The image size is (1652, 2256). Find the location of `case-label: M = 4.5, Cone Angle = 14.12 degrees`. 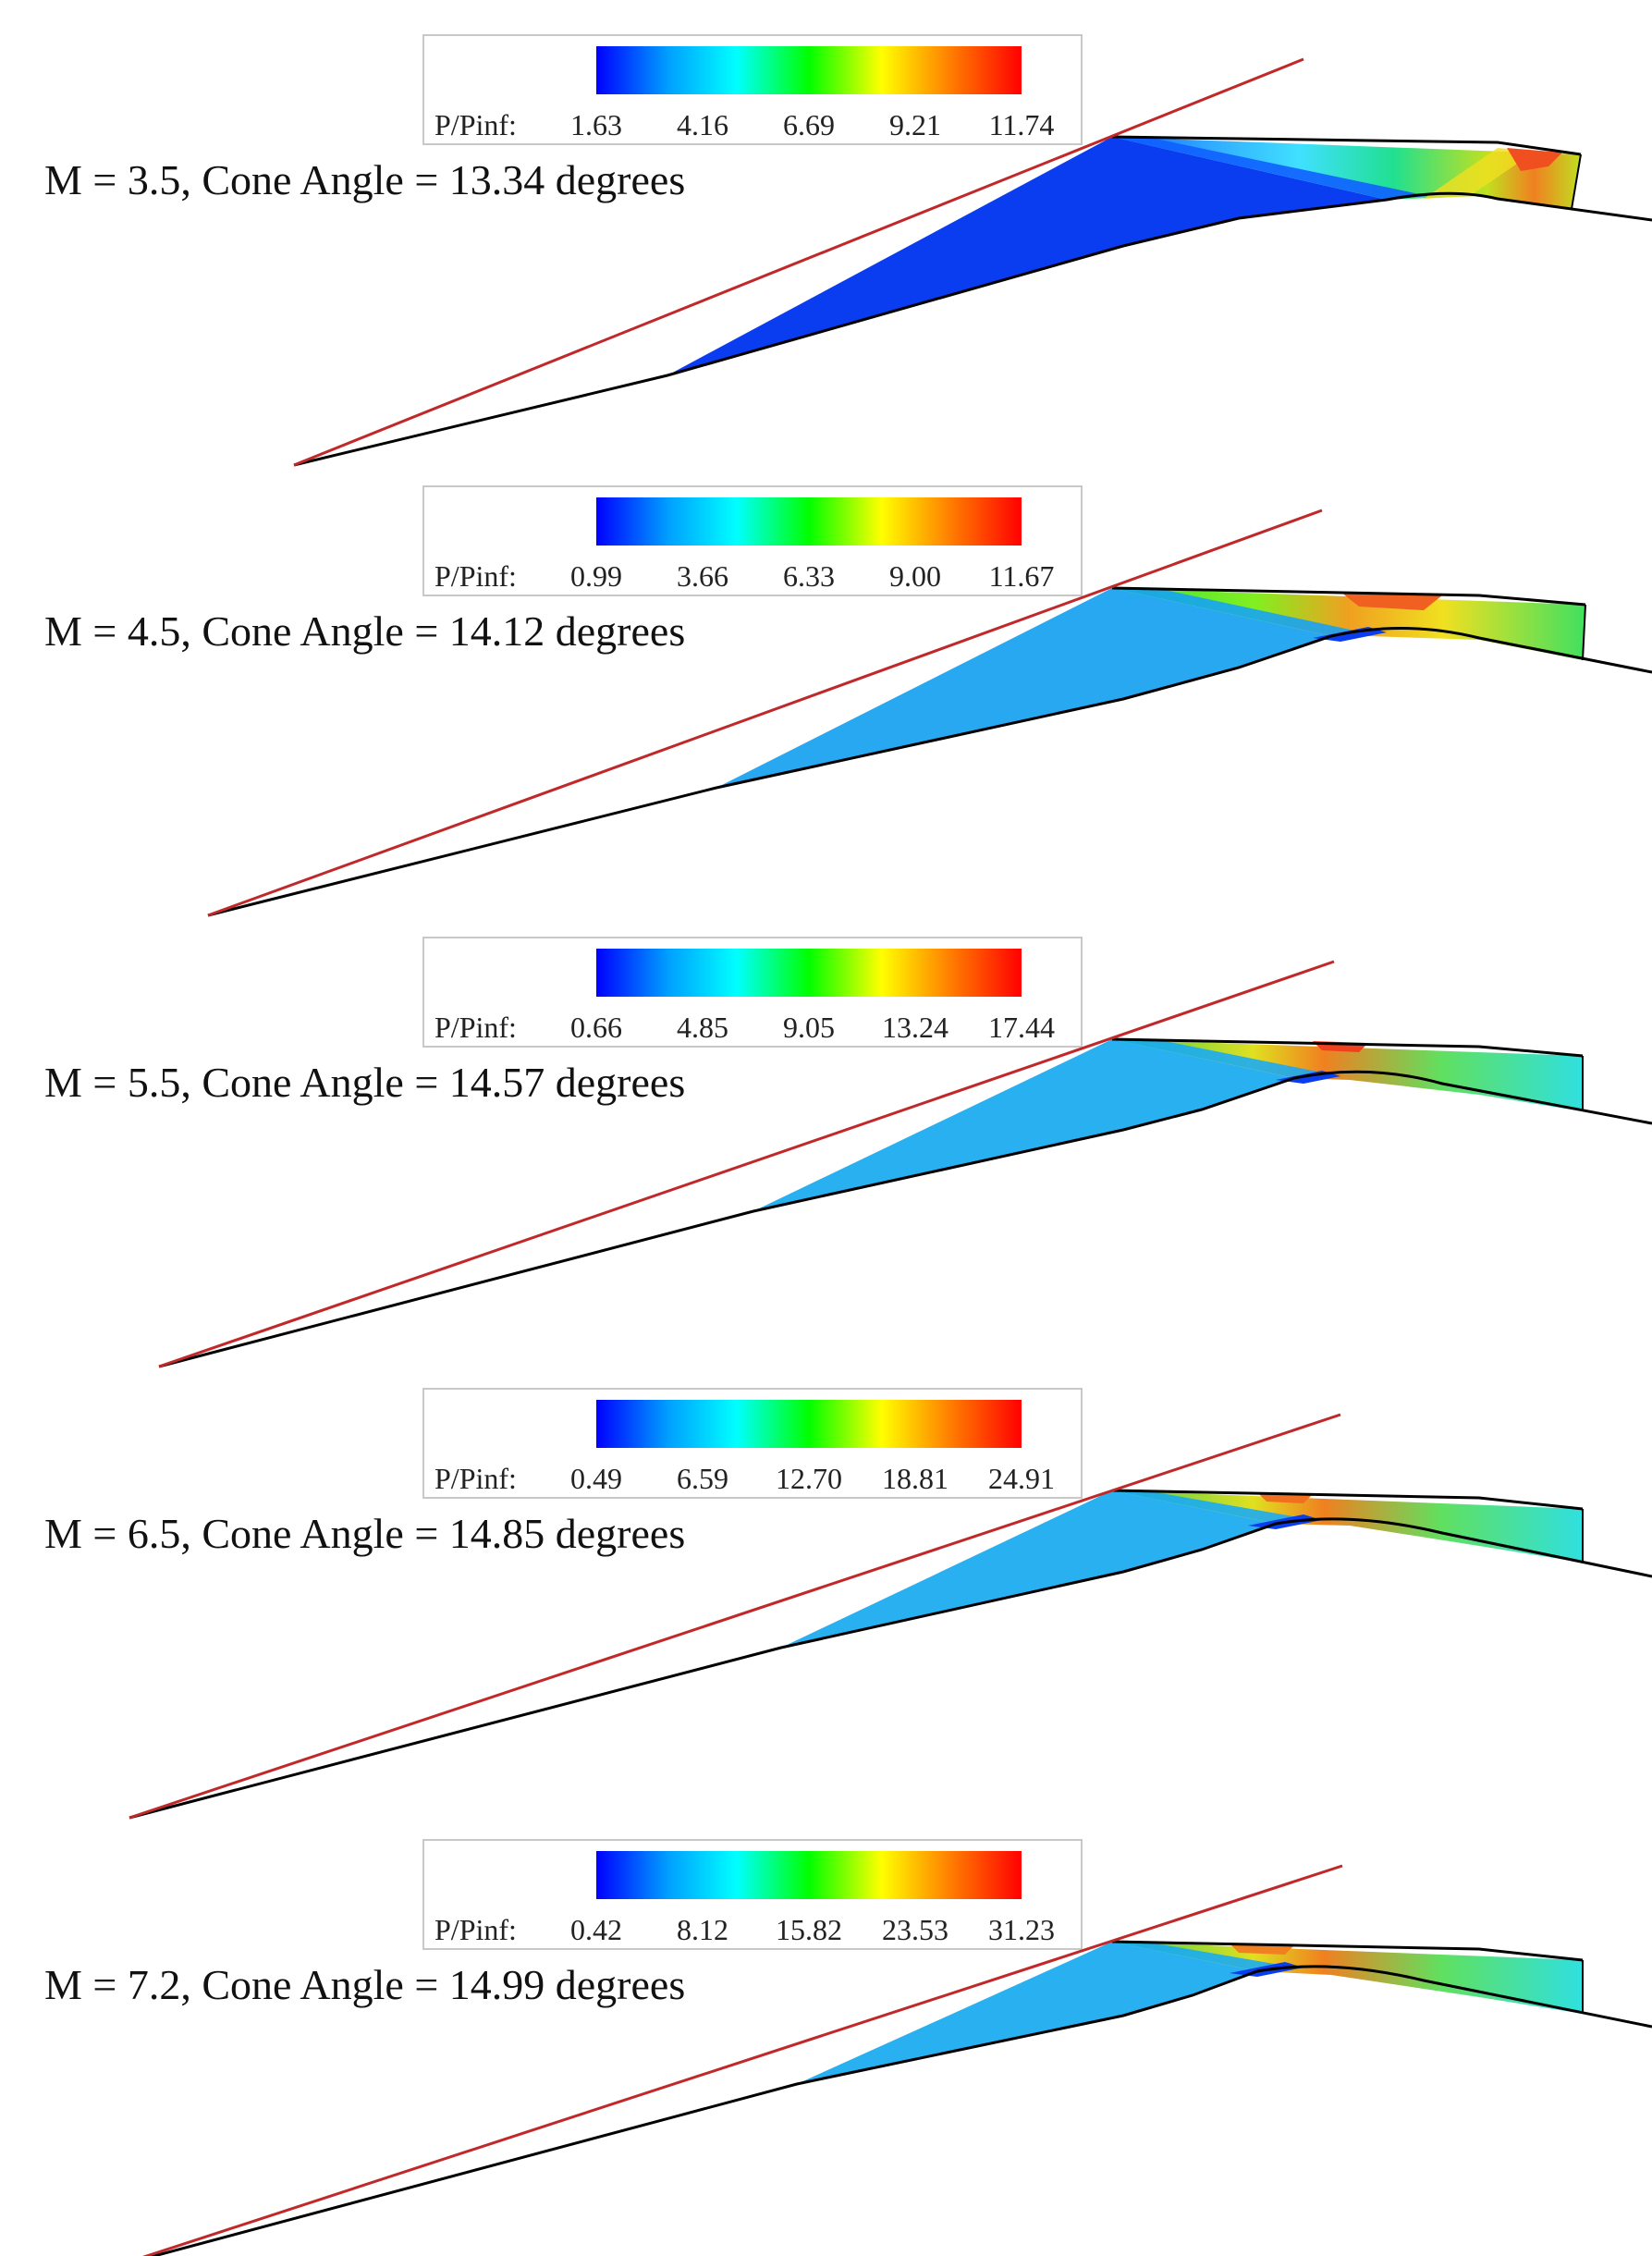

case-label: M = 4.5, Cone Angle = 14.12 degrees is located at coordinates (364, 631).